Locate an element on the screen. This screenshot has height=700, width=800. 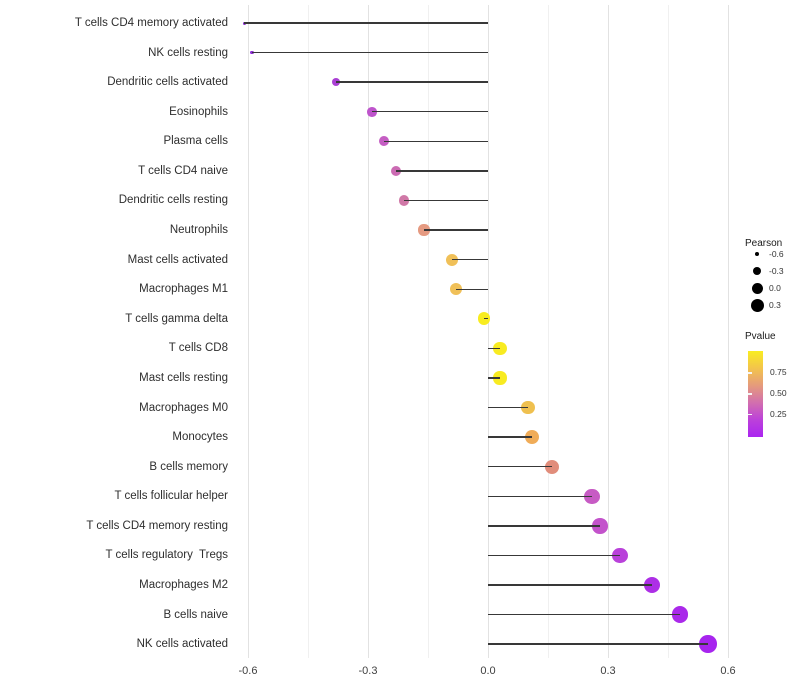
x-axis-tick-label: -0.3 is located at coordinates (368, 671).